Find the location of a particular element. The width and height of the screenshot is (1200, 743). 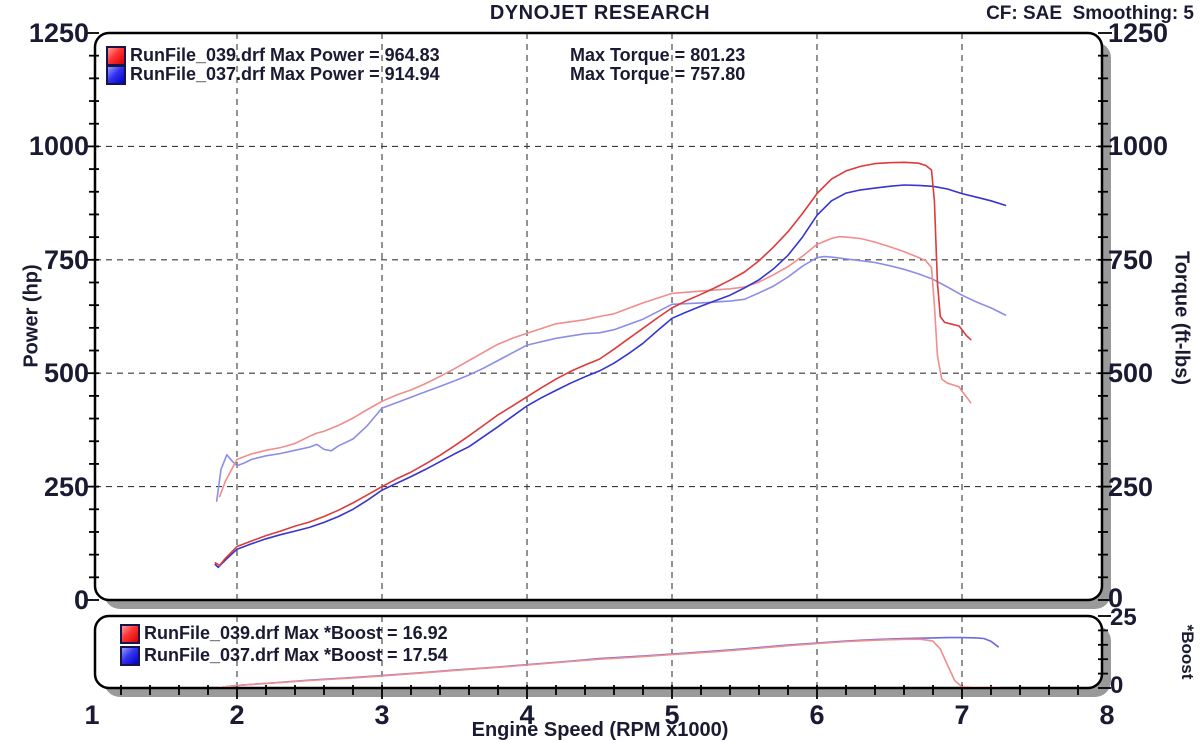

power-tick-1250: 1250 is located at coordinates (58, 33).